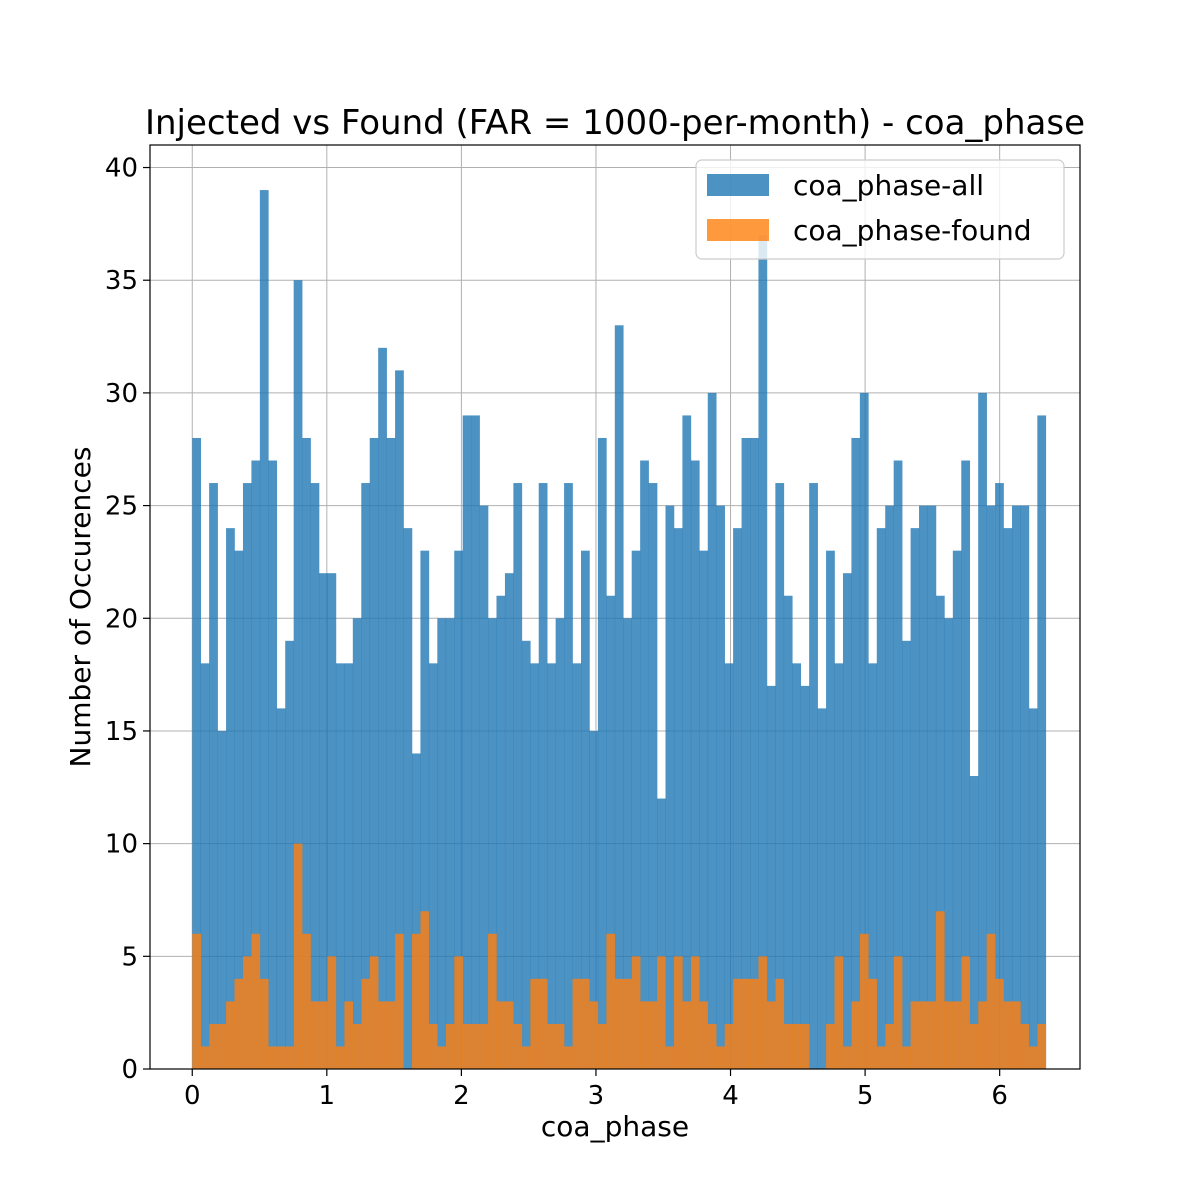 This screenshot has height=1200, width=1200. I want to click on y-tick-label: 10, so click(121, 845).